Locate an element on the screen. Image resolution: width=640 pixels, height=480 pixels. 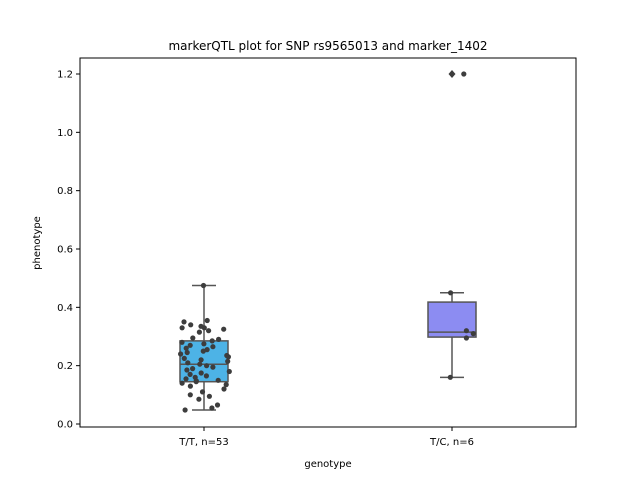
y-tick-label: 1.2 is located at coordinates (65, 75).